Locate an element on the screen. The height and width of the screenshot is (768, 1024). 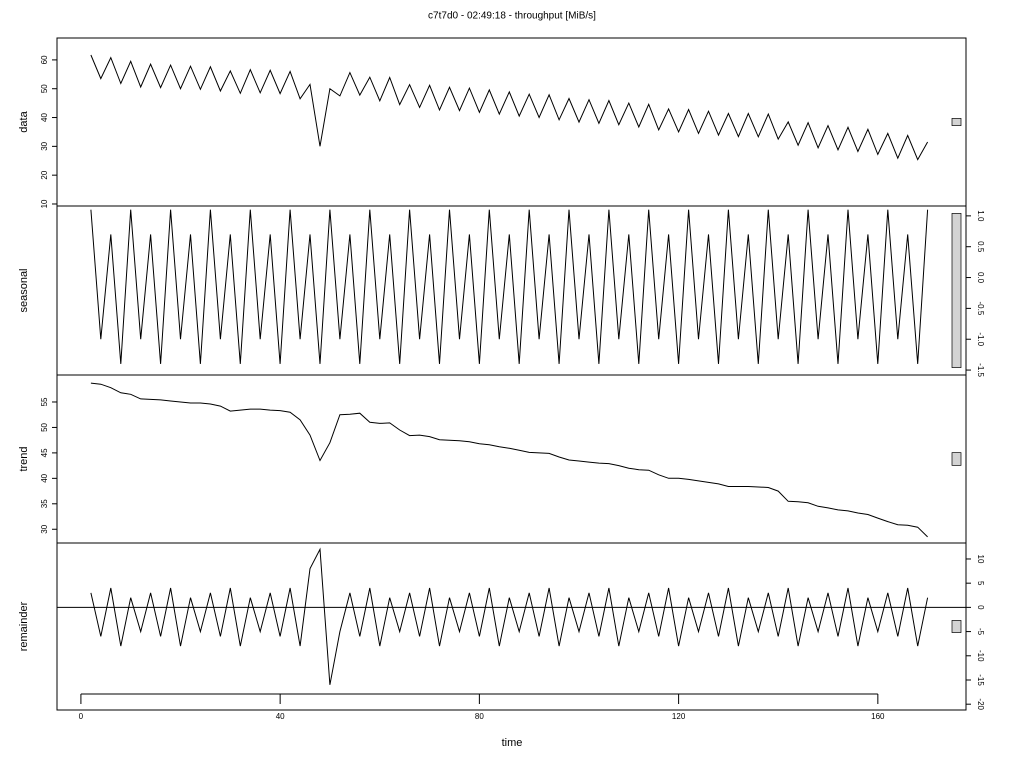
y-tick-label: -15 is located at coordinates (980, 680).